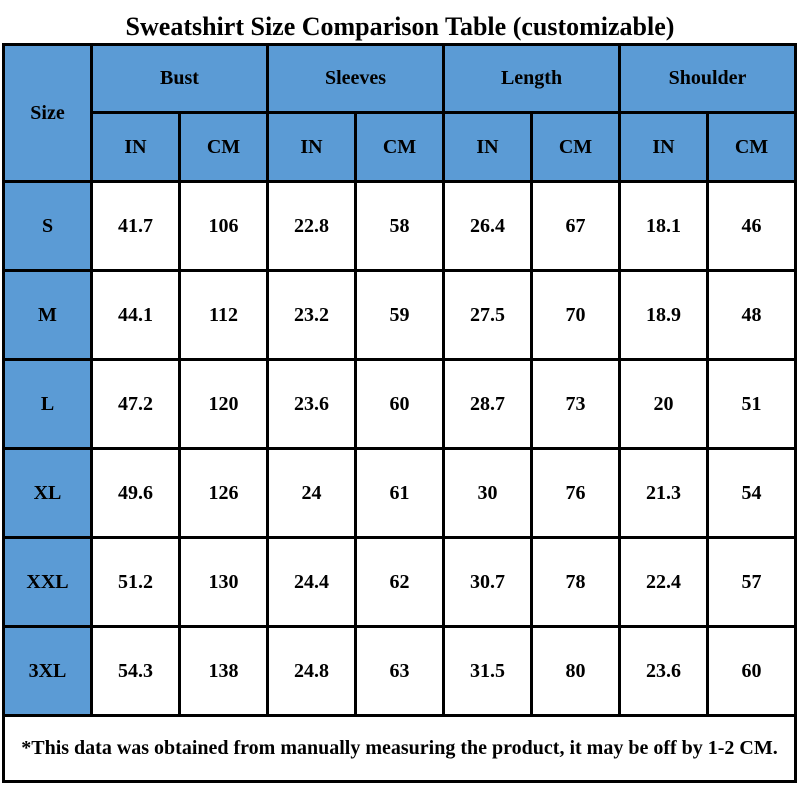 The image size is (800, 800). I want to click on value-cell: 28.7, so click(487, 404).